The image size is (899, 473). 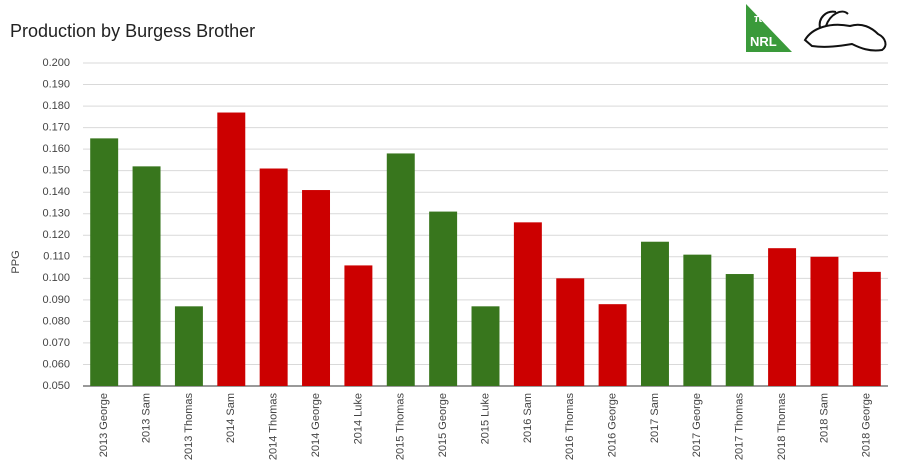 What do you see at coordinates (697, 425) in the screenshot?
I see `x-tick-label: 2017 George` at bounding box center [697, 425].